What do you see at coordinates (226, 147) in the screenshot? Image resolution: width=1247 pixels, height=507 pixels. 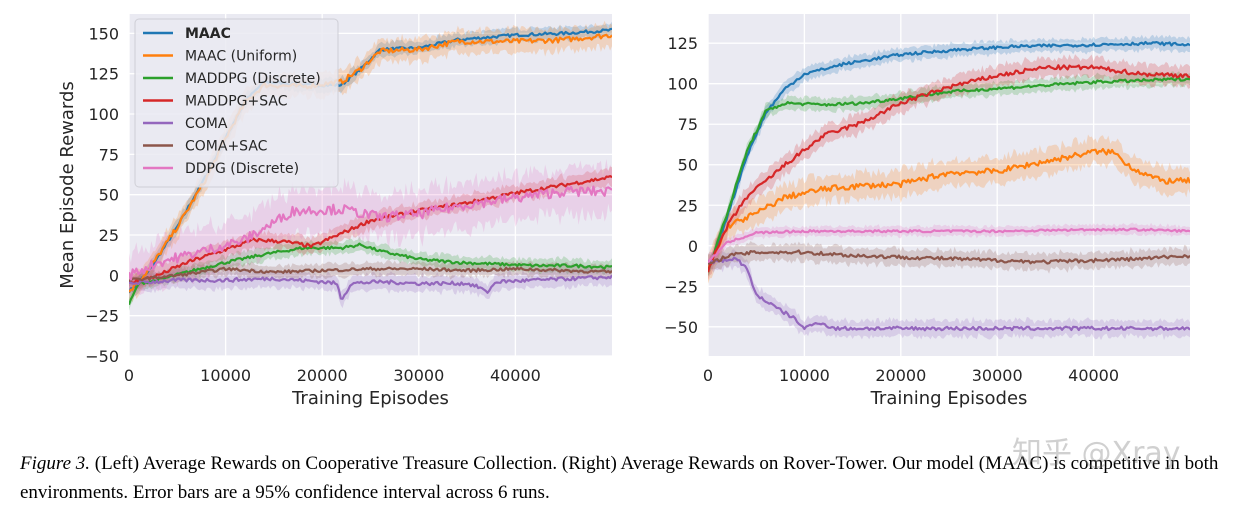 I see `legend-label-coma-sac: COMA+SAC` at bounding box center [226, 147].